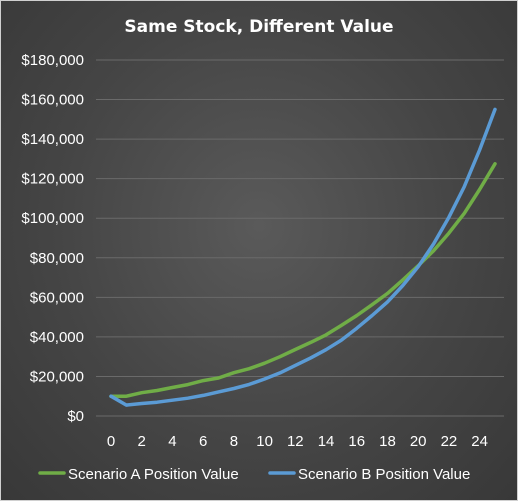 The height and width of the screenshot is (501, 518). I want to click on y-tick-label: $140,000, so click(52, 139).